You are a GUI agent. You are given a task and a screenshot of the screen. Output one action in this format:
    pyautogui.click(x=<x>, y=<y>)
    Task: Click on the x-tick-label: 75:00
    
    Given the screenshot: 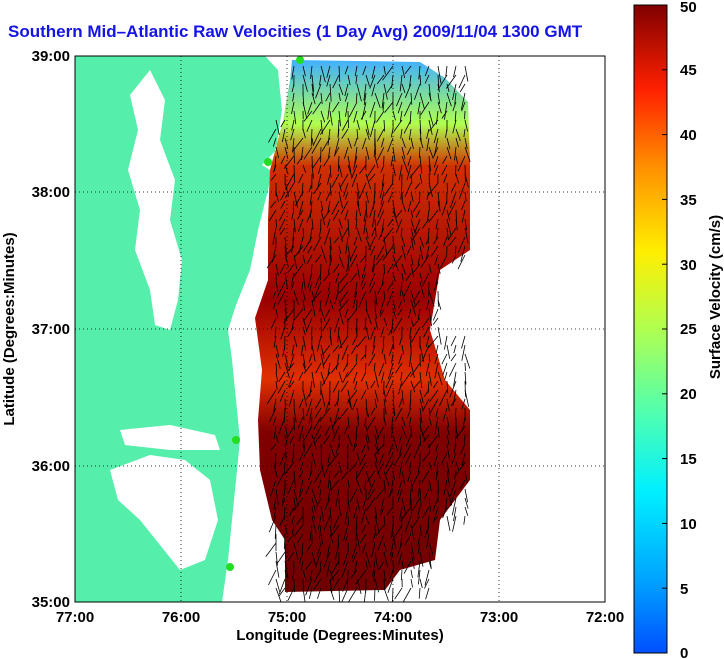 What is the action you would take?
    pyautogui.click(x=287, y=617)
    